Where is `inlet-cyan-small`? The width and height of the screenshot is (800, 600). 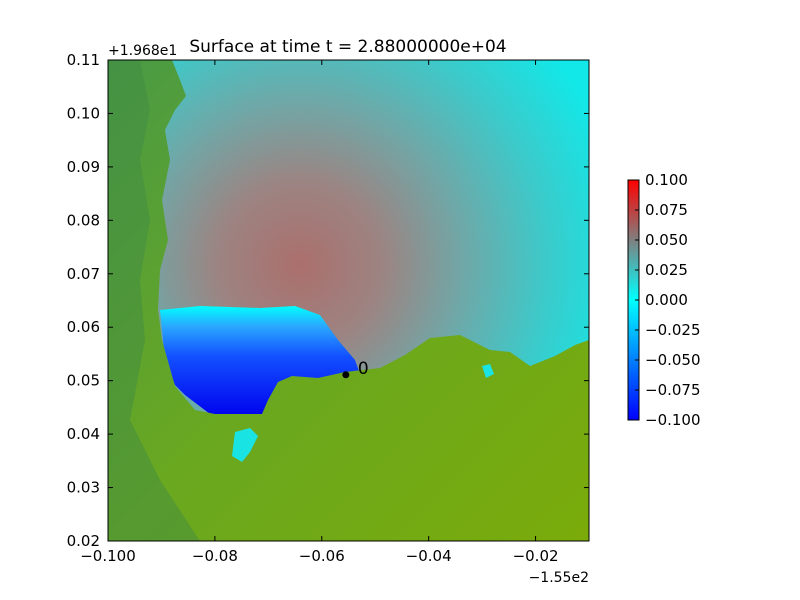
inlet-cyan-small is located at coordinates (488, 371).